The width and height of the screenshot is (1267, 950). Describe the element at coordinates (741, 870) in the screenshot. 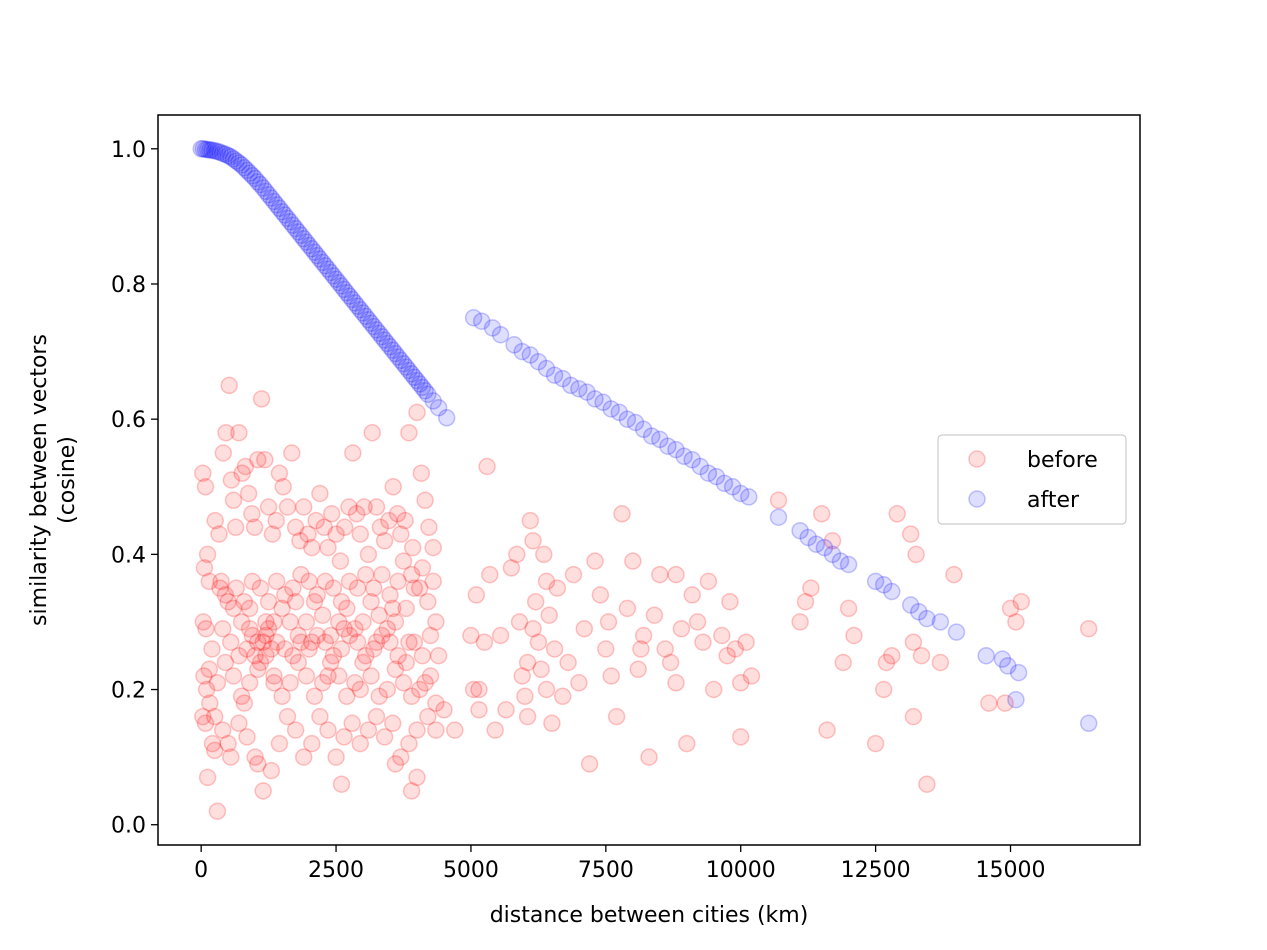

I see `x-tick-label-4: 10000` at that location.